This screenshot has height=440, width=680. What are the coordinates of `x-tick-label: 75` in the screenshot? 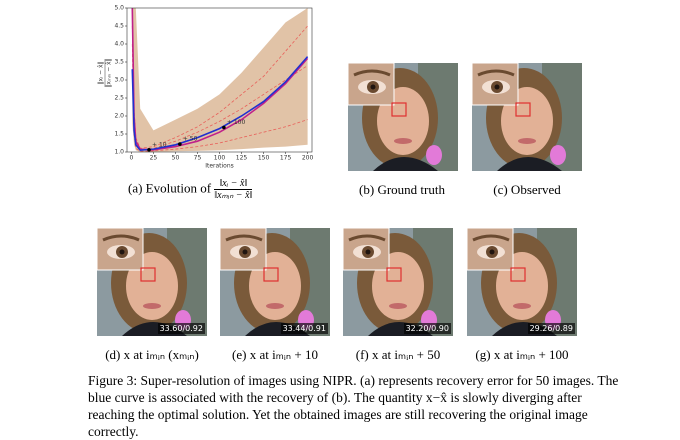 It's located at (198, 158).